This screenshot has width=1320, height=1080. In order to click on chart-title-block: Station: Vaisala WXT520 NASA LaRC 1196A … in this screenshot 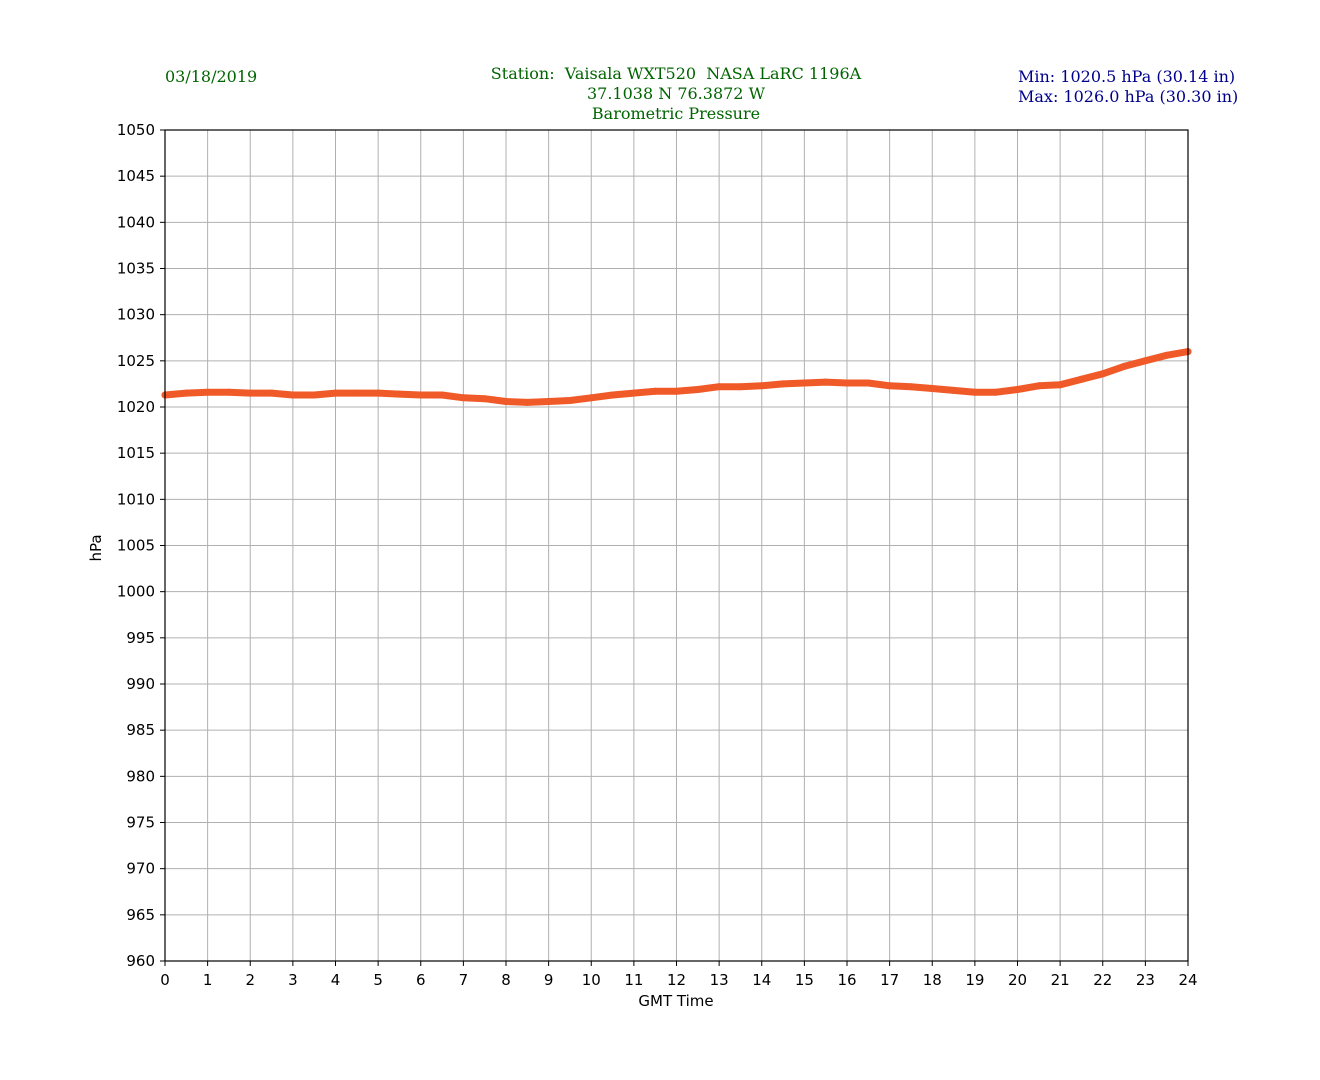, I will do `click(676, 94)`.